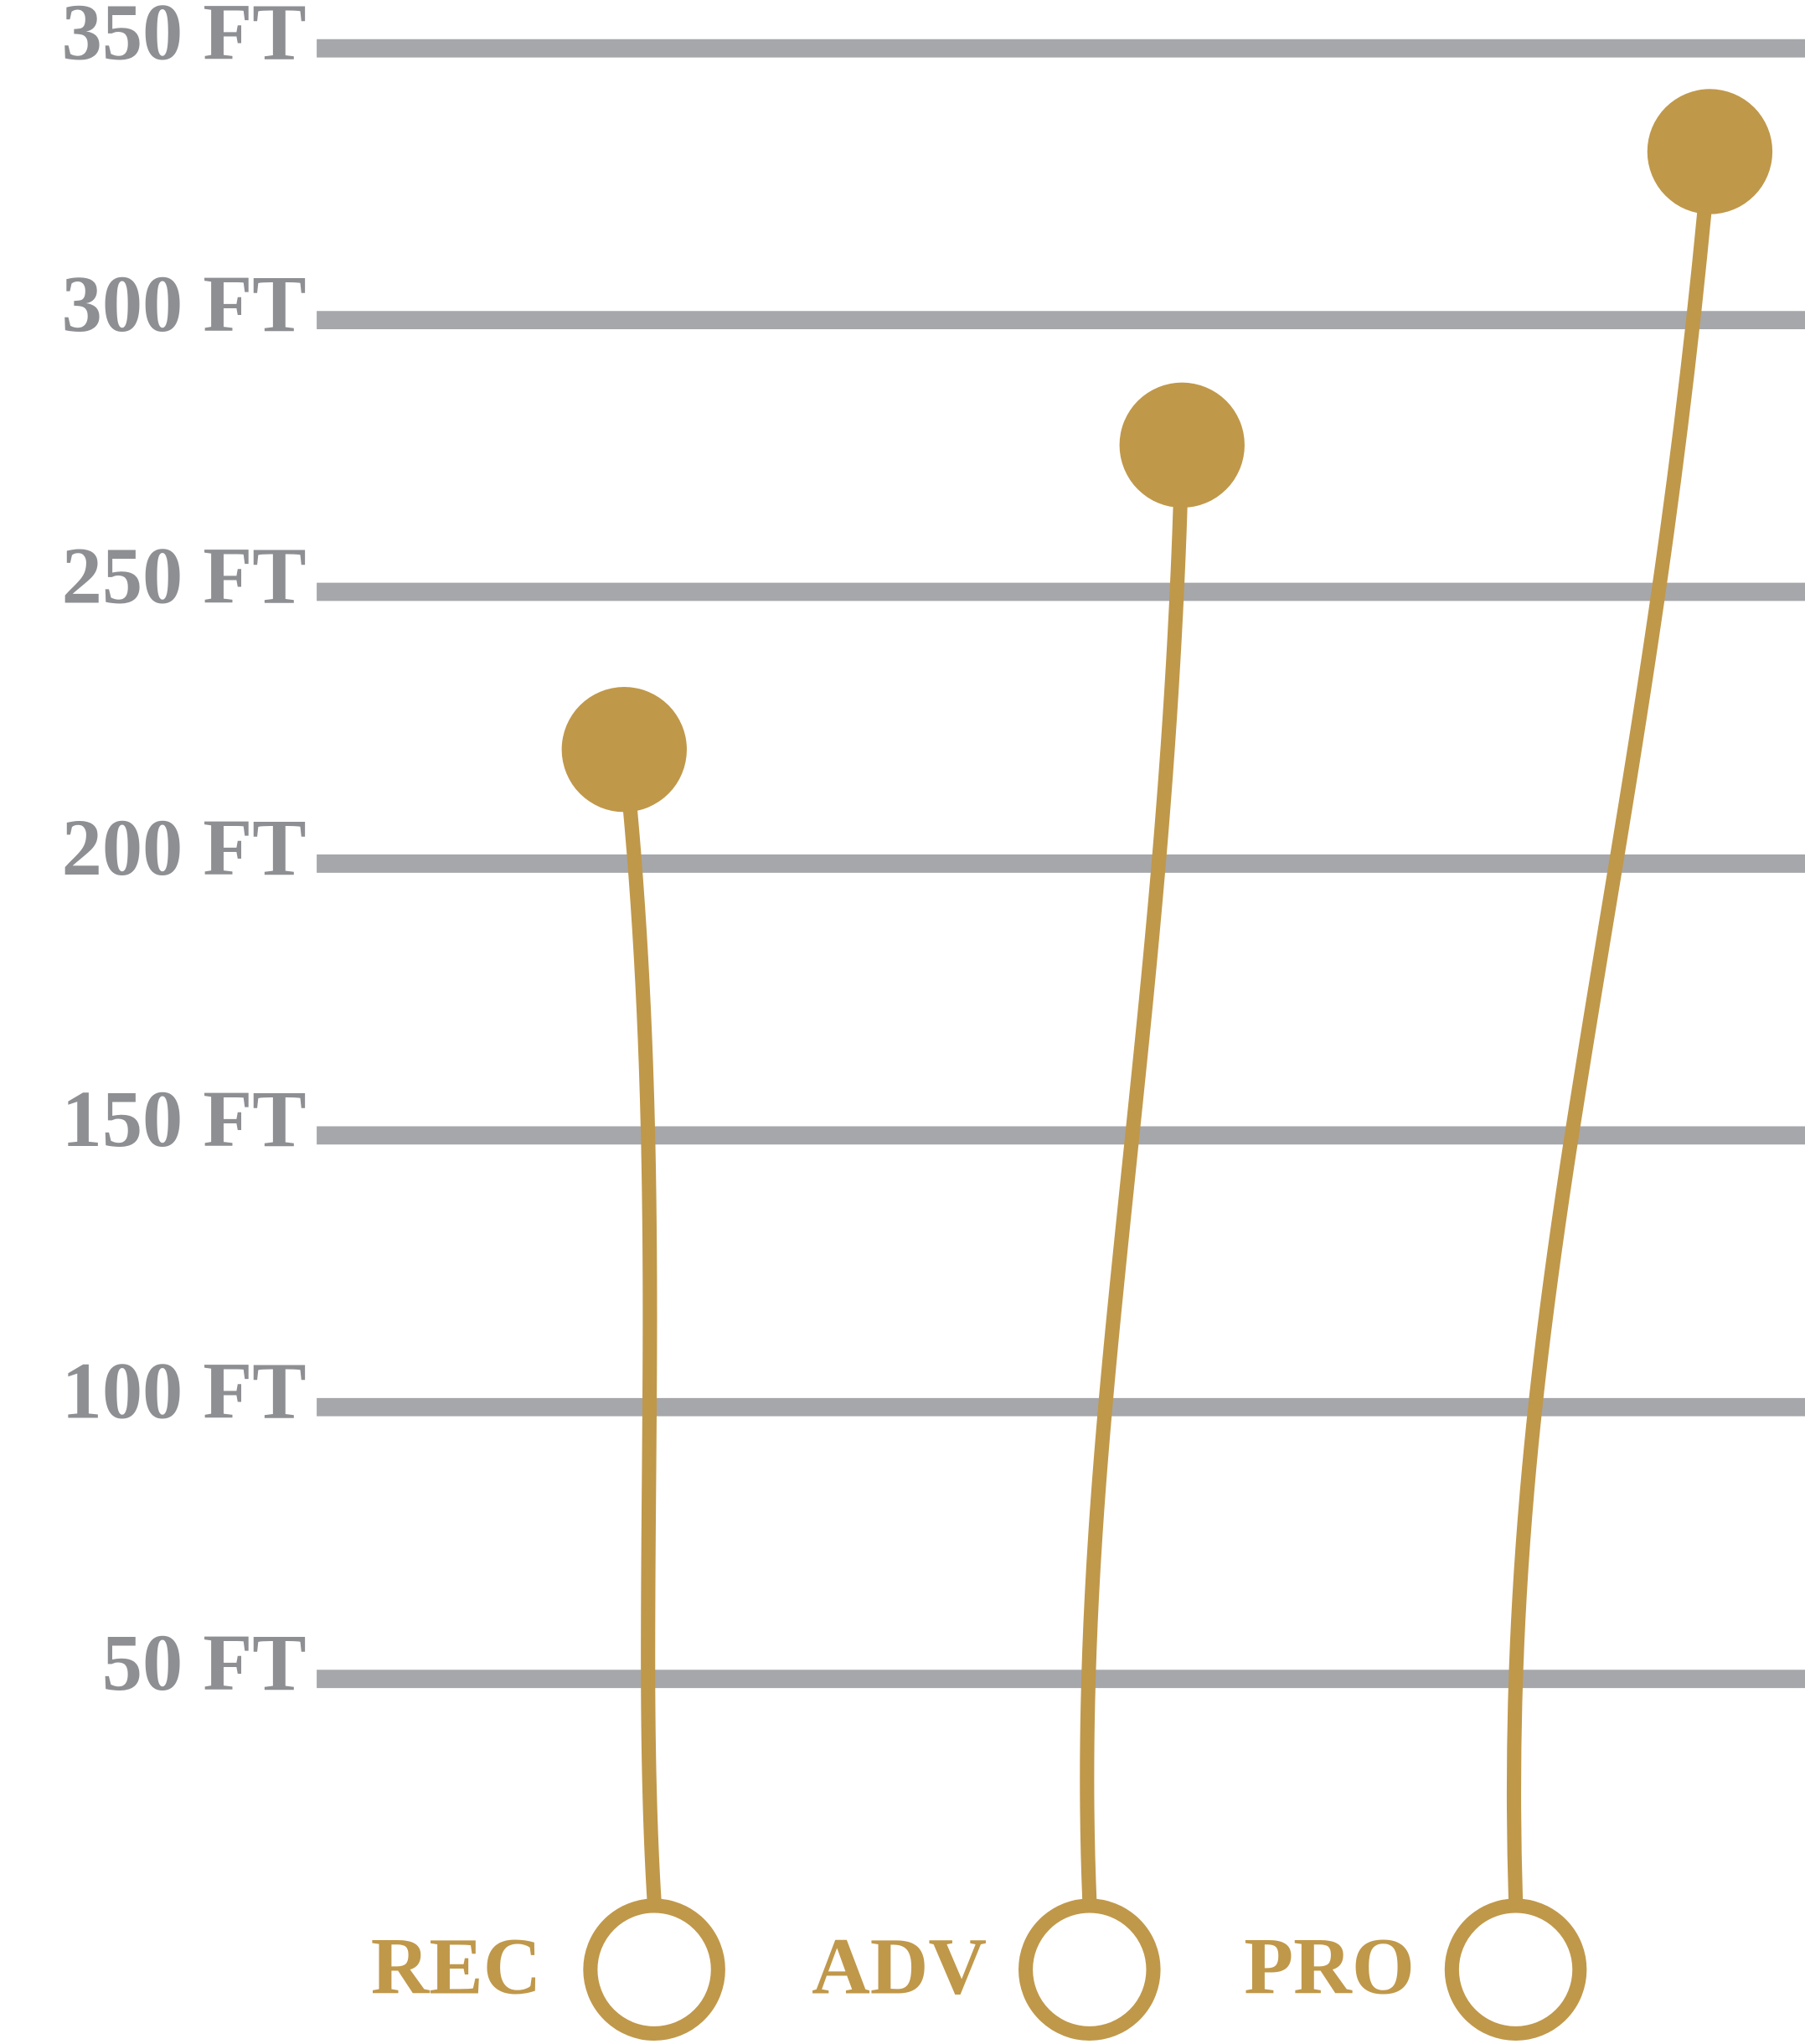 The height and width of the screenshot is (2044, 1805). I want to click on x-tick-label: PRO, so click(1329, 1967).